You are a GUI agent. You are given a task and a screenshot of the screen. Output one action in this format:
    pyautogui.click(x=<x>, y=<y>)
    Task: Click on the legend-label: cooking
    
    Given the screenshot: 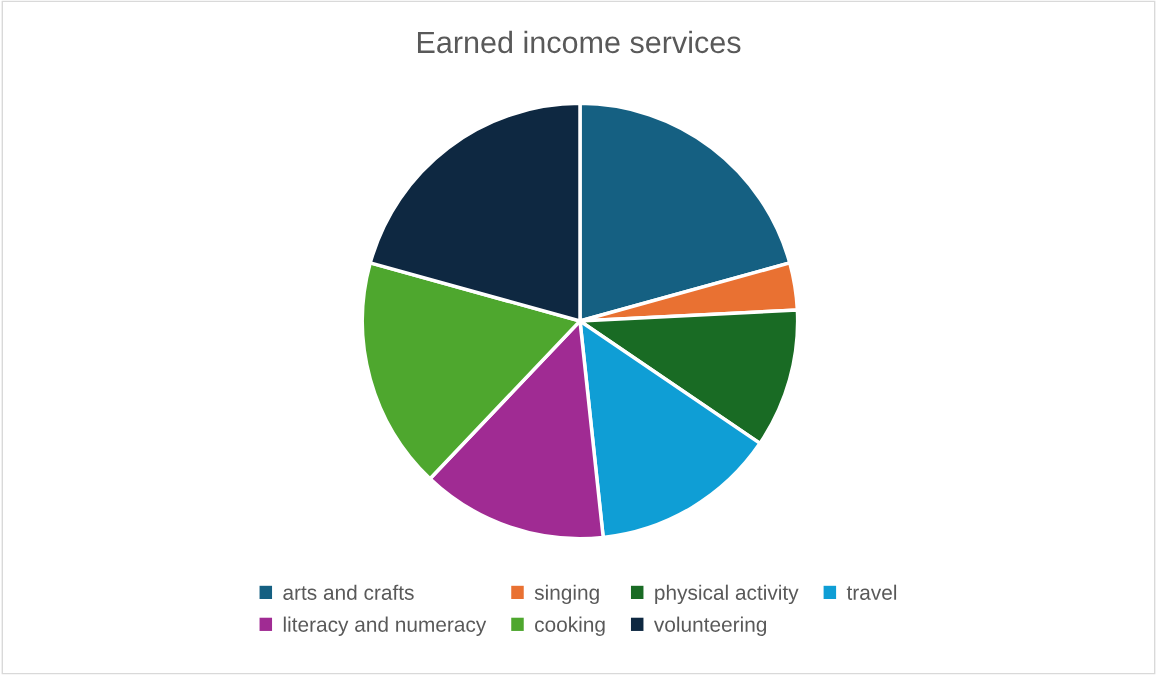 What is the action you would take?
    pyautogui.click(x=570, y=626)
    